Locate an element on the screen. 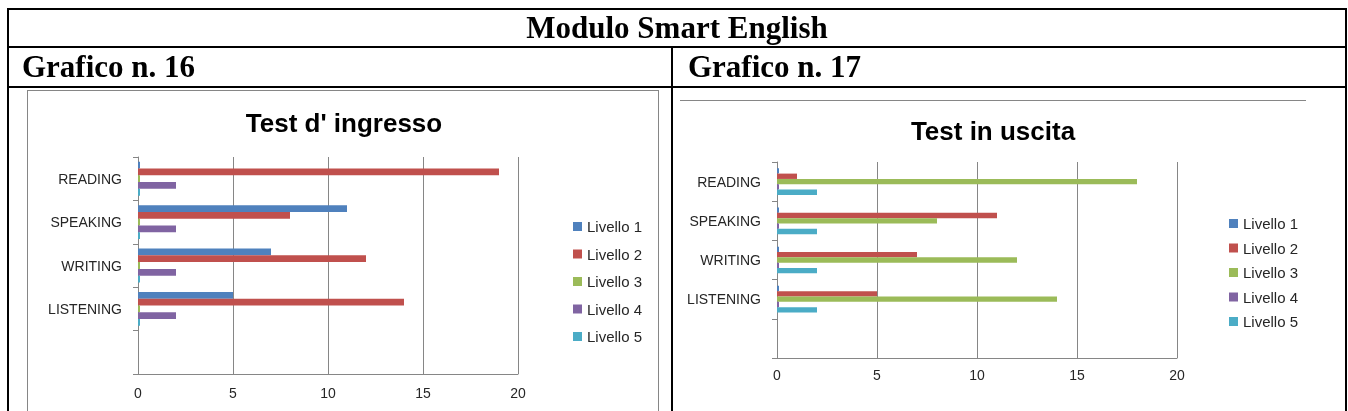 The image size is (1348, 411). text: Modulo Smart English is located at coordinates (677, 27).